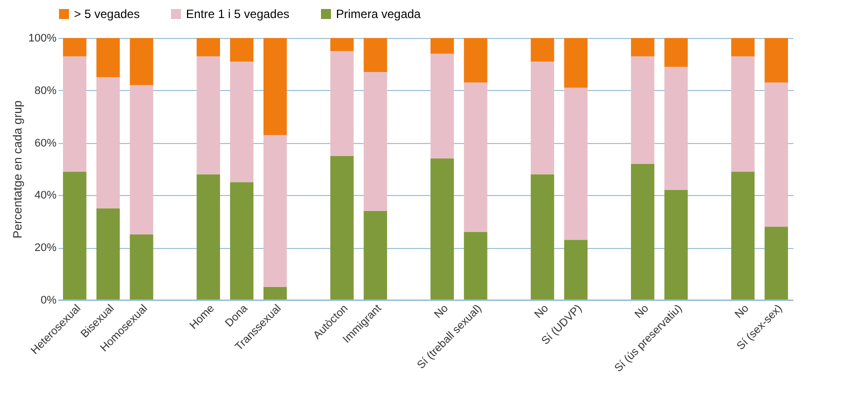 This screenshot has height=408, width=850. I want to click on y-tick-label: 20%, so click(45, 248).